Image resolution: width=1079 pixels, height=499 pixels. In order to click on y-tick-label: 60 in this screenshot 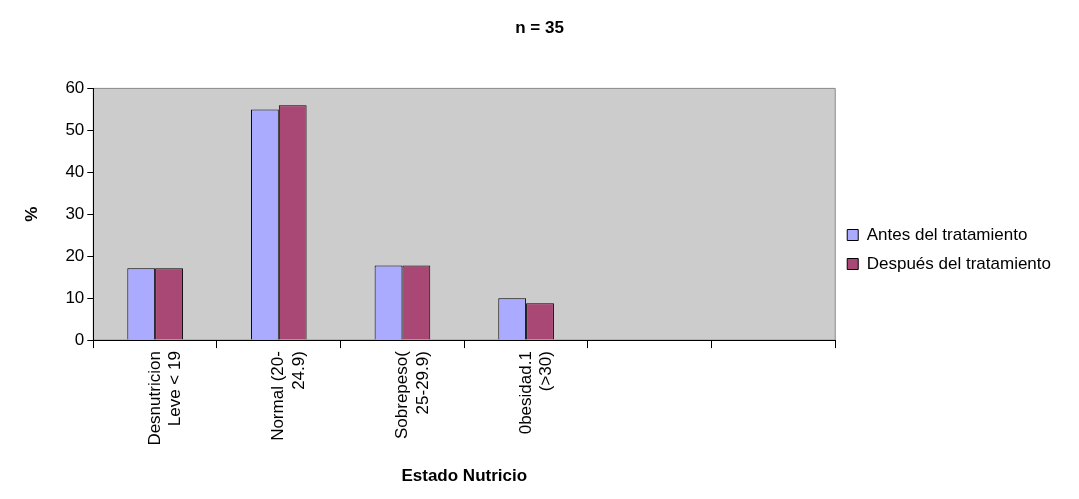, I will do `click(75, 88)`.